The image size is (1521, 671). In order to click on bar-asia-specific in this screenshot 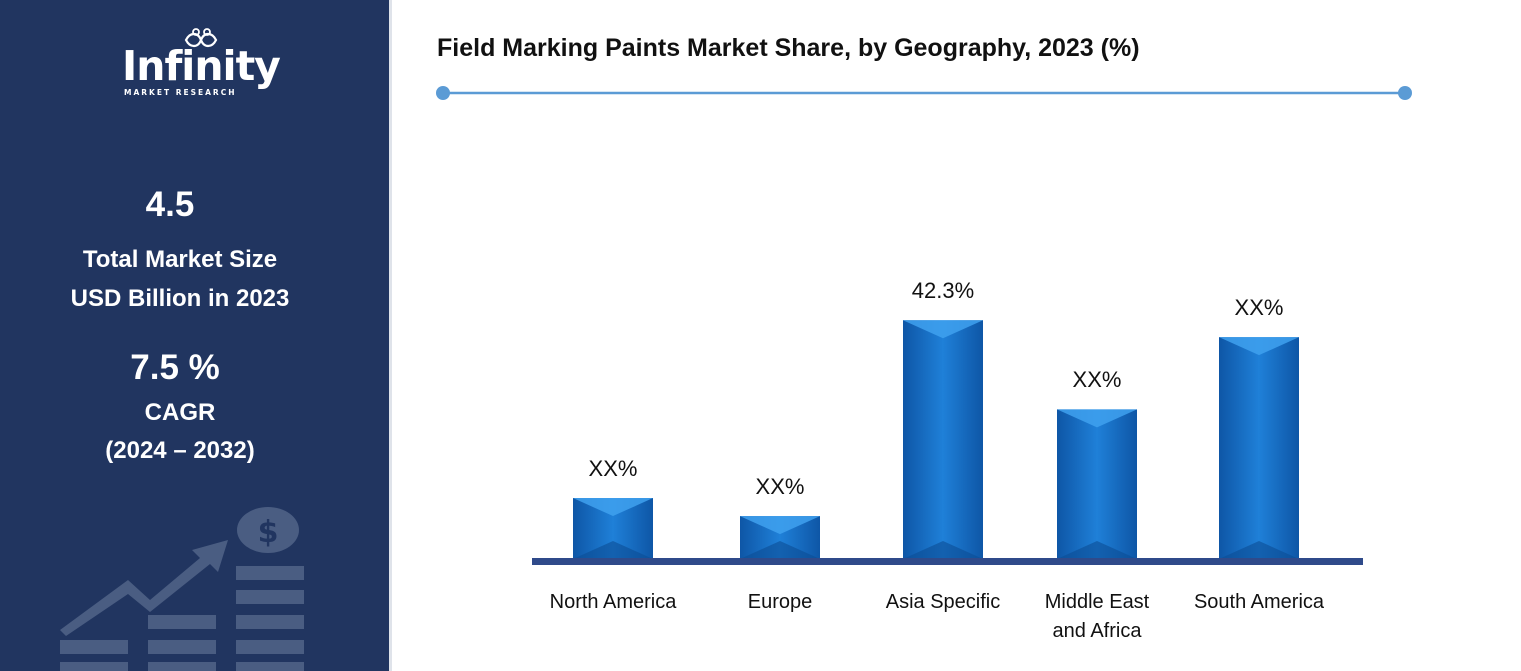, I will do `click(943, 439)`.